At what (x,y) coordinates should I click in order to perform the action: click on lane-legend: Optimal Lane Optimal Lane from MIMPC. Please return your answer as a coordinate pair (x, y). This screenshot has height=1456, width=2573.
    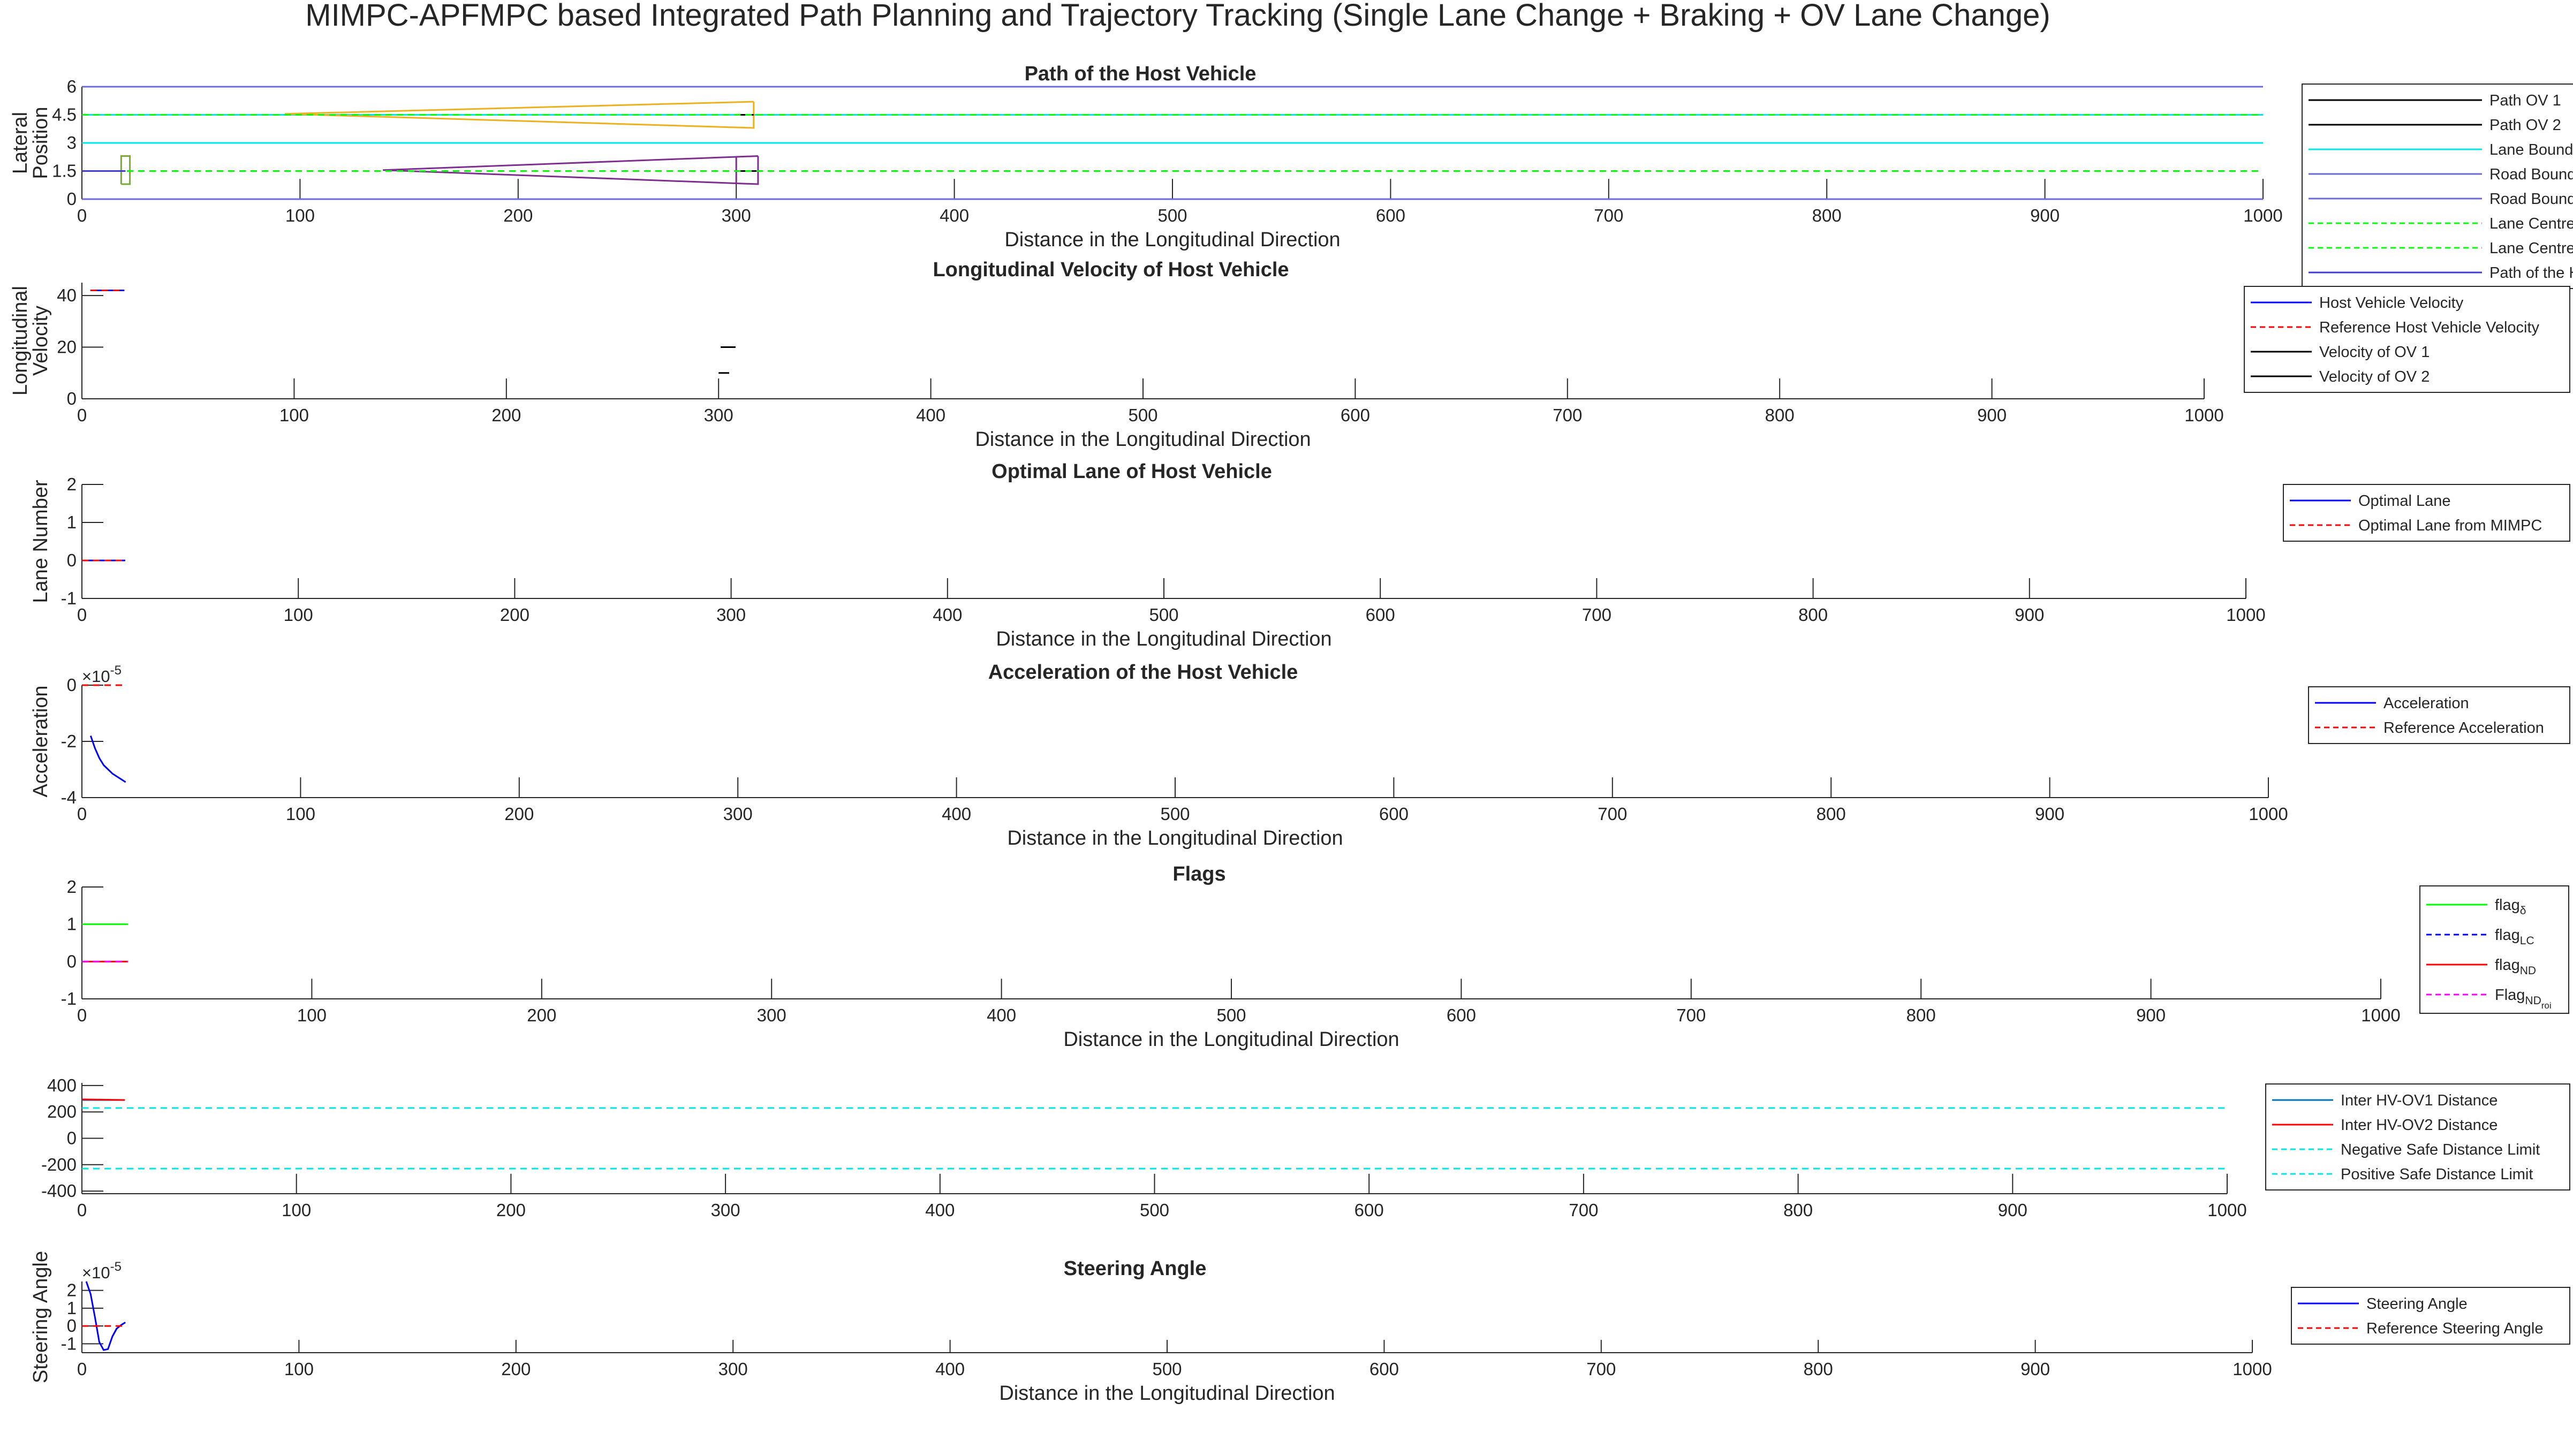
    Looking at the image, I should click on (2426, 513).